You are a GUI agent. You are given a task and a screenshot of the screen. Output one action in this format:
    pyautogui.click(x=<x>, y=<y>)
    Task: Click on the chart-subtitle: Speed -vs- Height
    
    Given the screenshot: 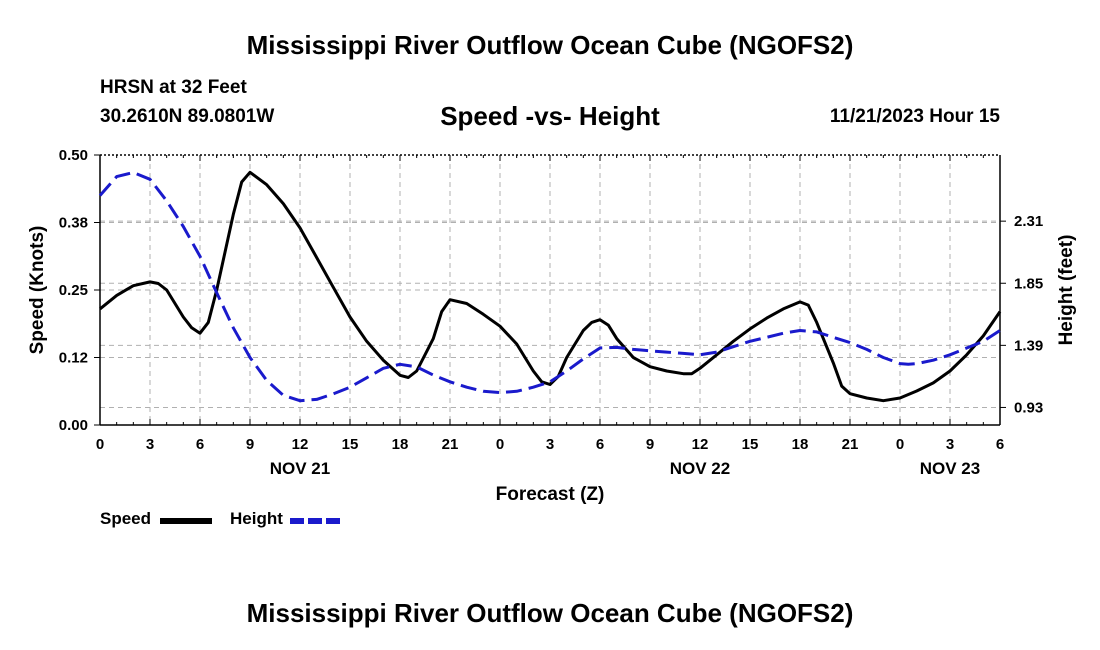 What is the action you would take?
    pyautogui.click(x=550, y=116)
    